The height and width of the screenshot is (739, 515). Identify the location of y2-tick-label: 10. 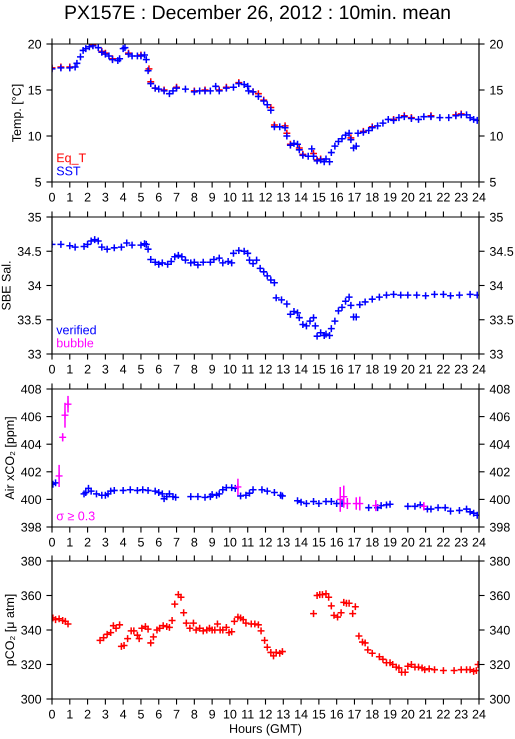
(496, 136).